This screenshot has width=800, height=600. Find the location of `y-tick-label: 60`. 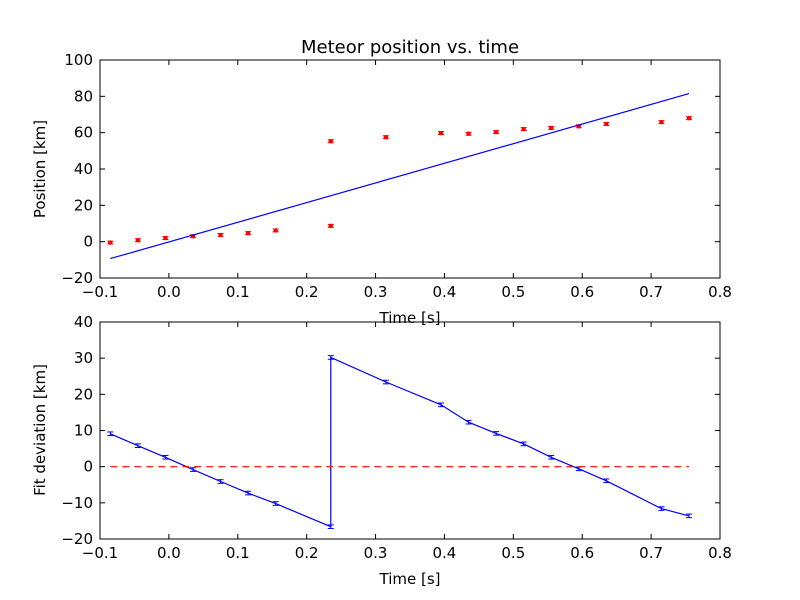

y-tick-label: 60 is located at coordinates (83, 133).